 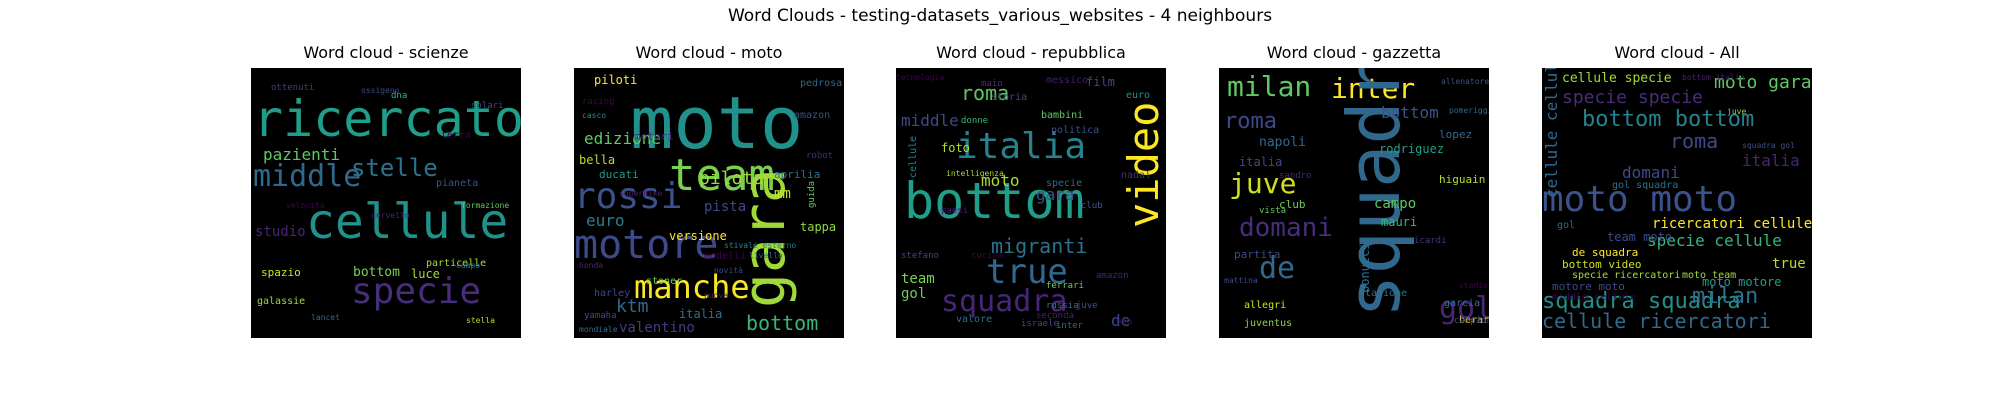 I want to click on wordcloud-title-repubblica: Word cloud - repubblica, so click(x=1031, y=52).